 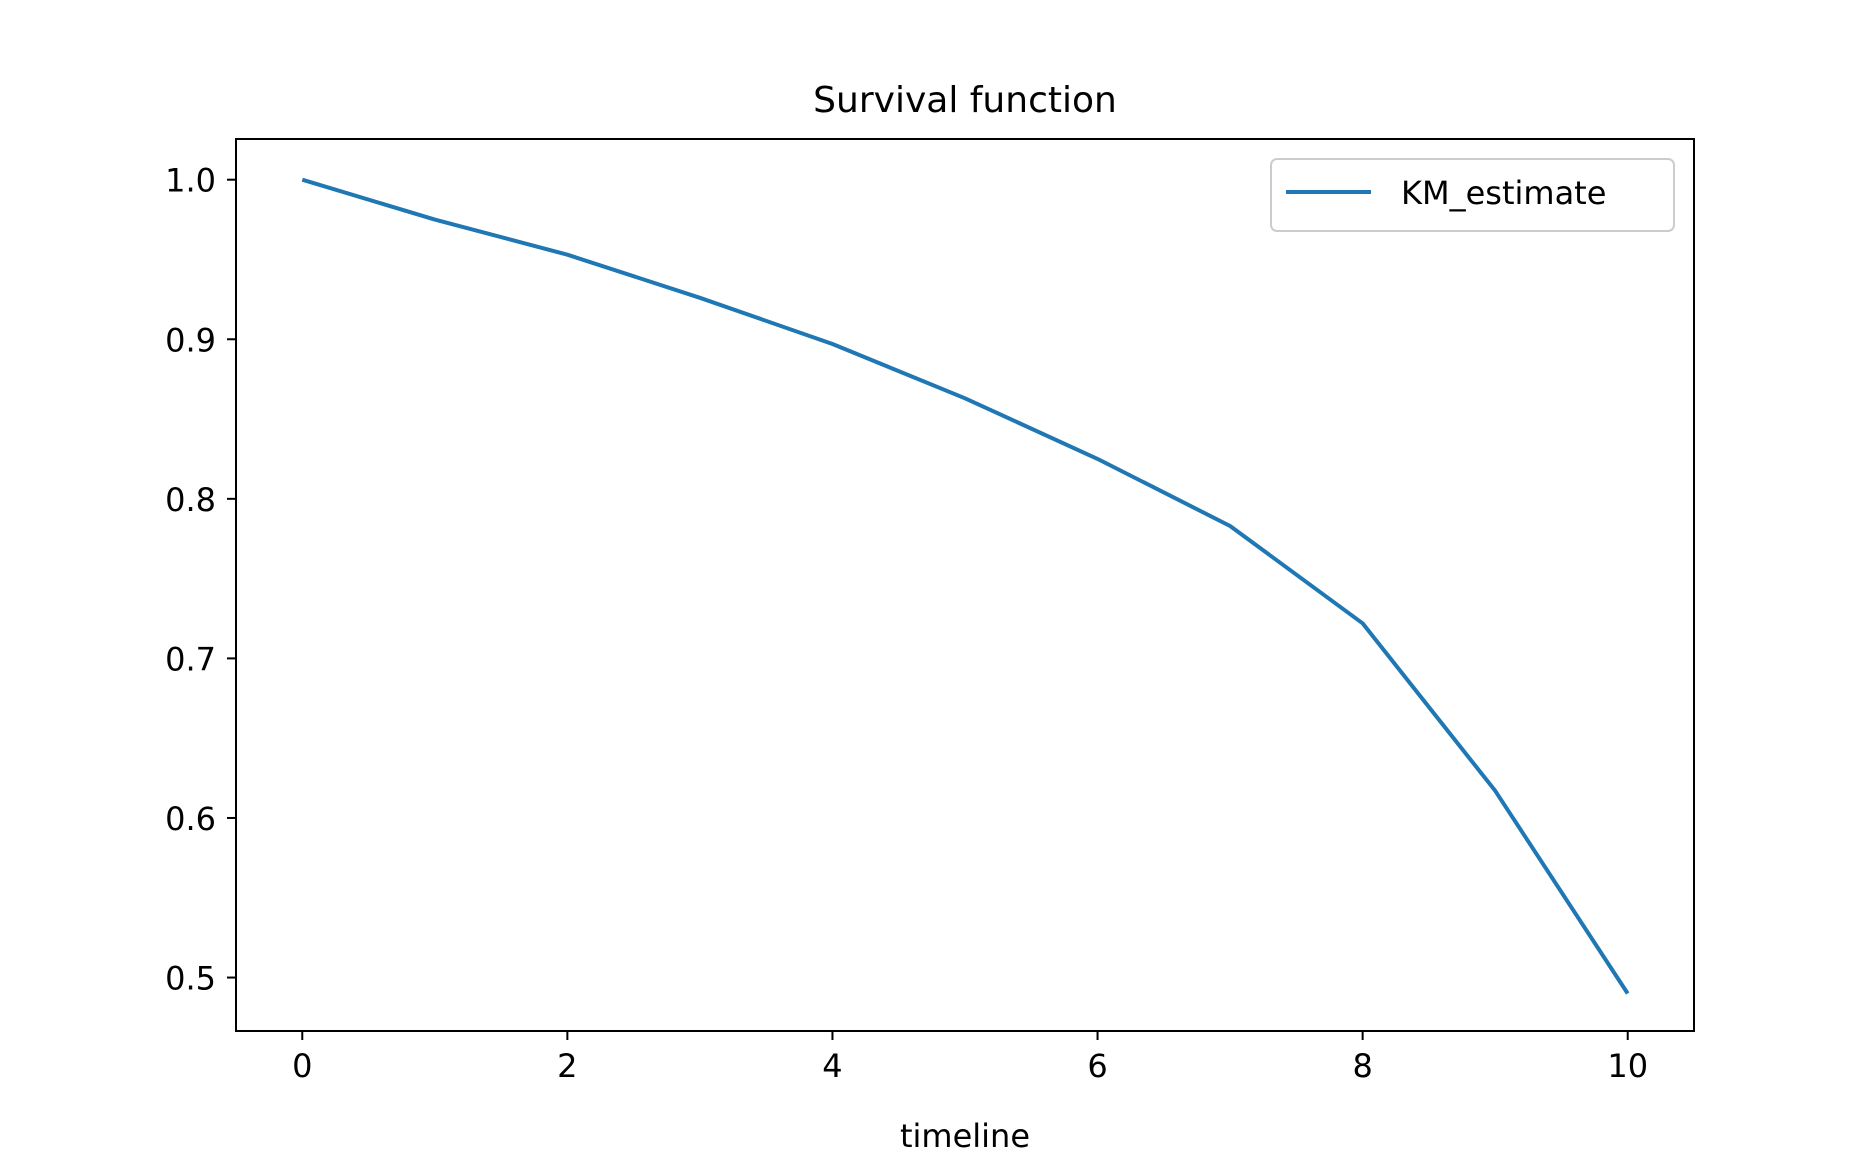 What do you see at coordinates (190, 819) in the screenshot?
I see `y-tick-label: 0.6` at bounding box center [190, 819].